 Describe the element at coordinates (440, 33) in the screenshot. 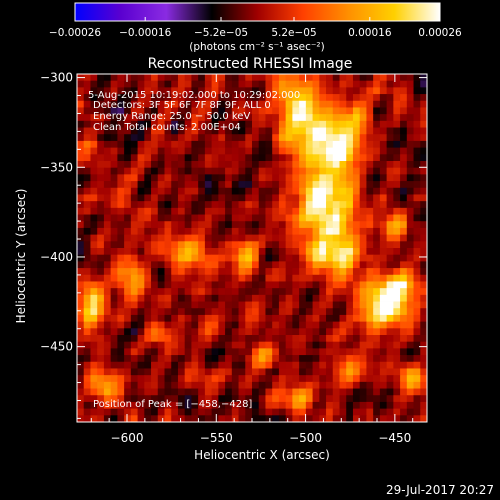

I see `colorbar-tick-label: 0.00026` at that location.